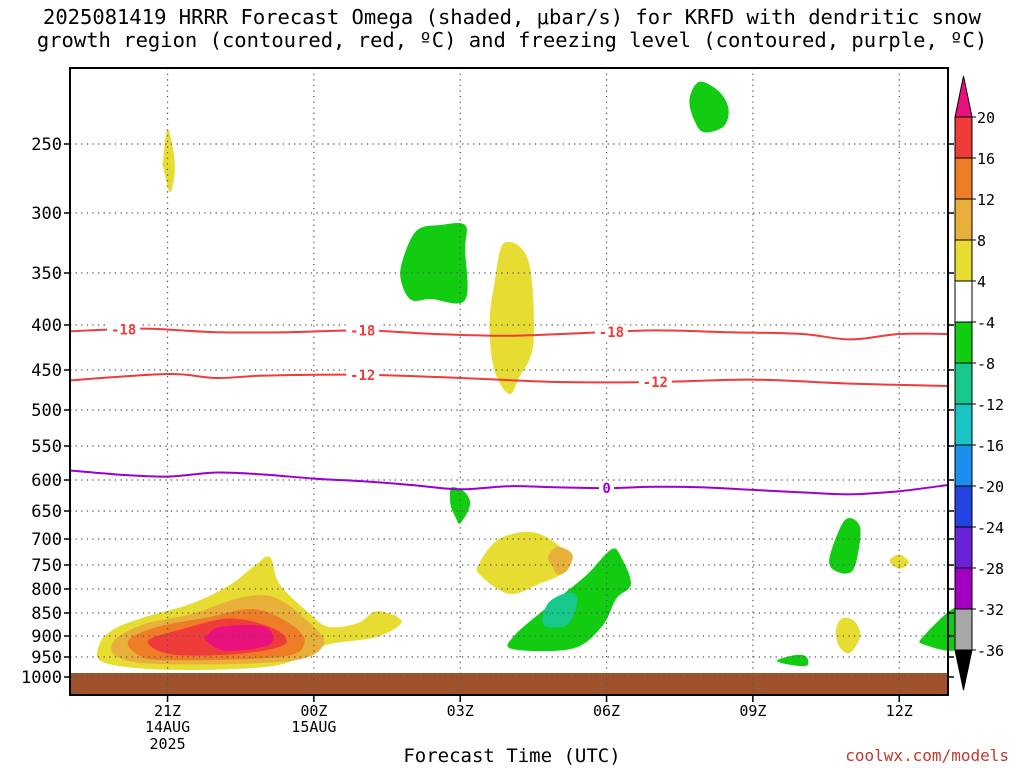  Describe the element at coordinates (986, 159) in the screenshot. I see `colorbar-label: 16` at that location.